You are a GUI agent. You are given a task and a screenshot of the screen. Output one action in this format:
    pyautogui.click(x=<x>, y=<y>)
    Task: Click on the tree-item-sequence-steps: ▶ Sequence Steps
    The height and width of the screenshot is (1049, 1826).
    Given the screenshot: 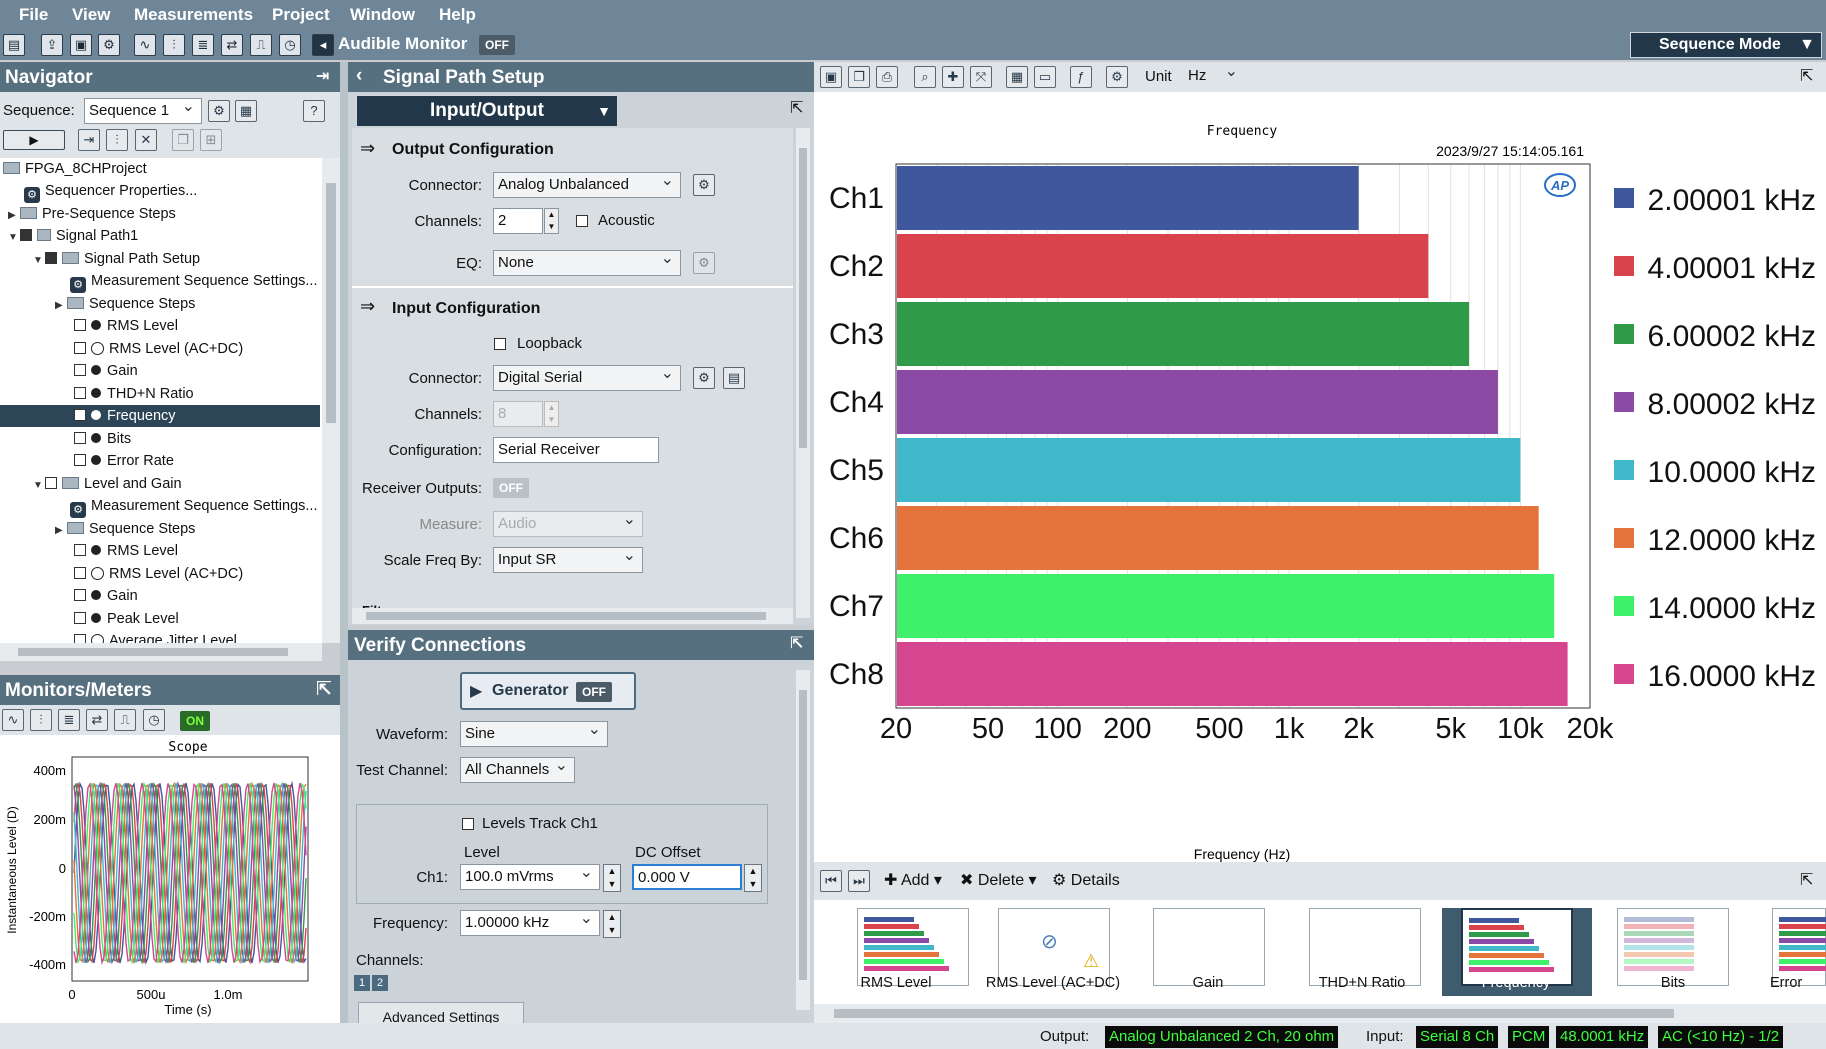 What is the action you would take?
    pyautogui.click(x=125, y=304)
    